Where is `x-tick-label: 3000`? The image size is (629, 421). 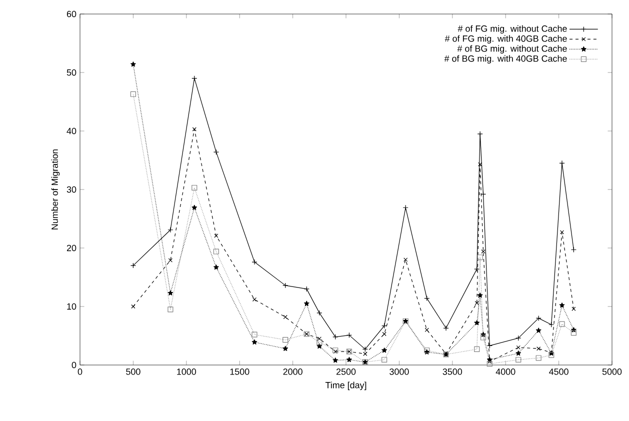 x-tick-label: 3000 is located at coordinates (399, 371).